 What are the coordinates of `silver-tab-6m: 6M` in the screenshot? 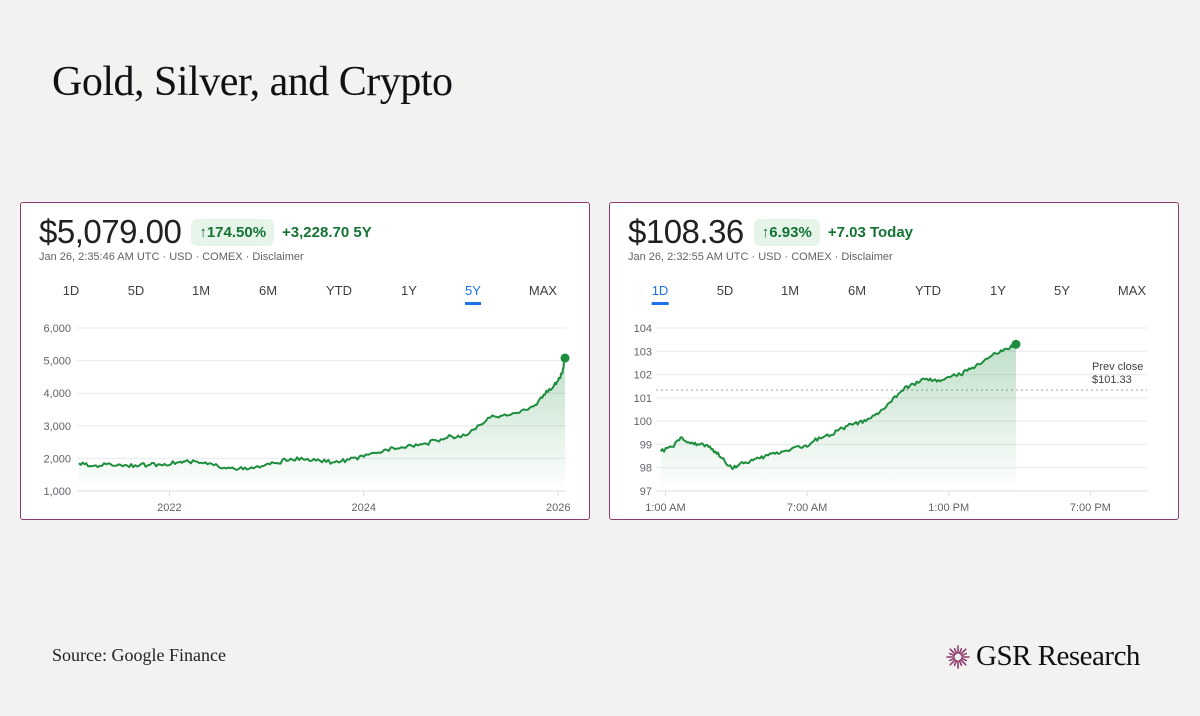 It's located at (857, 290).